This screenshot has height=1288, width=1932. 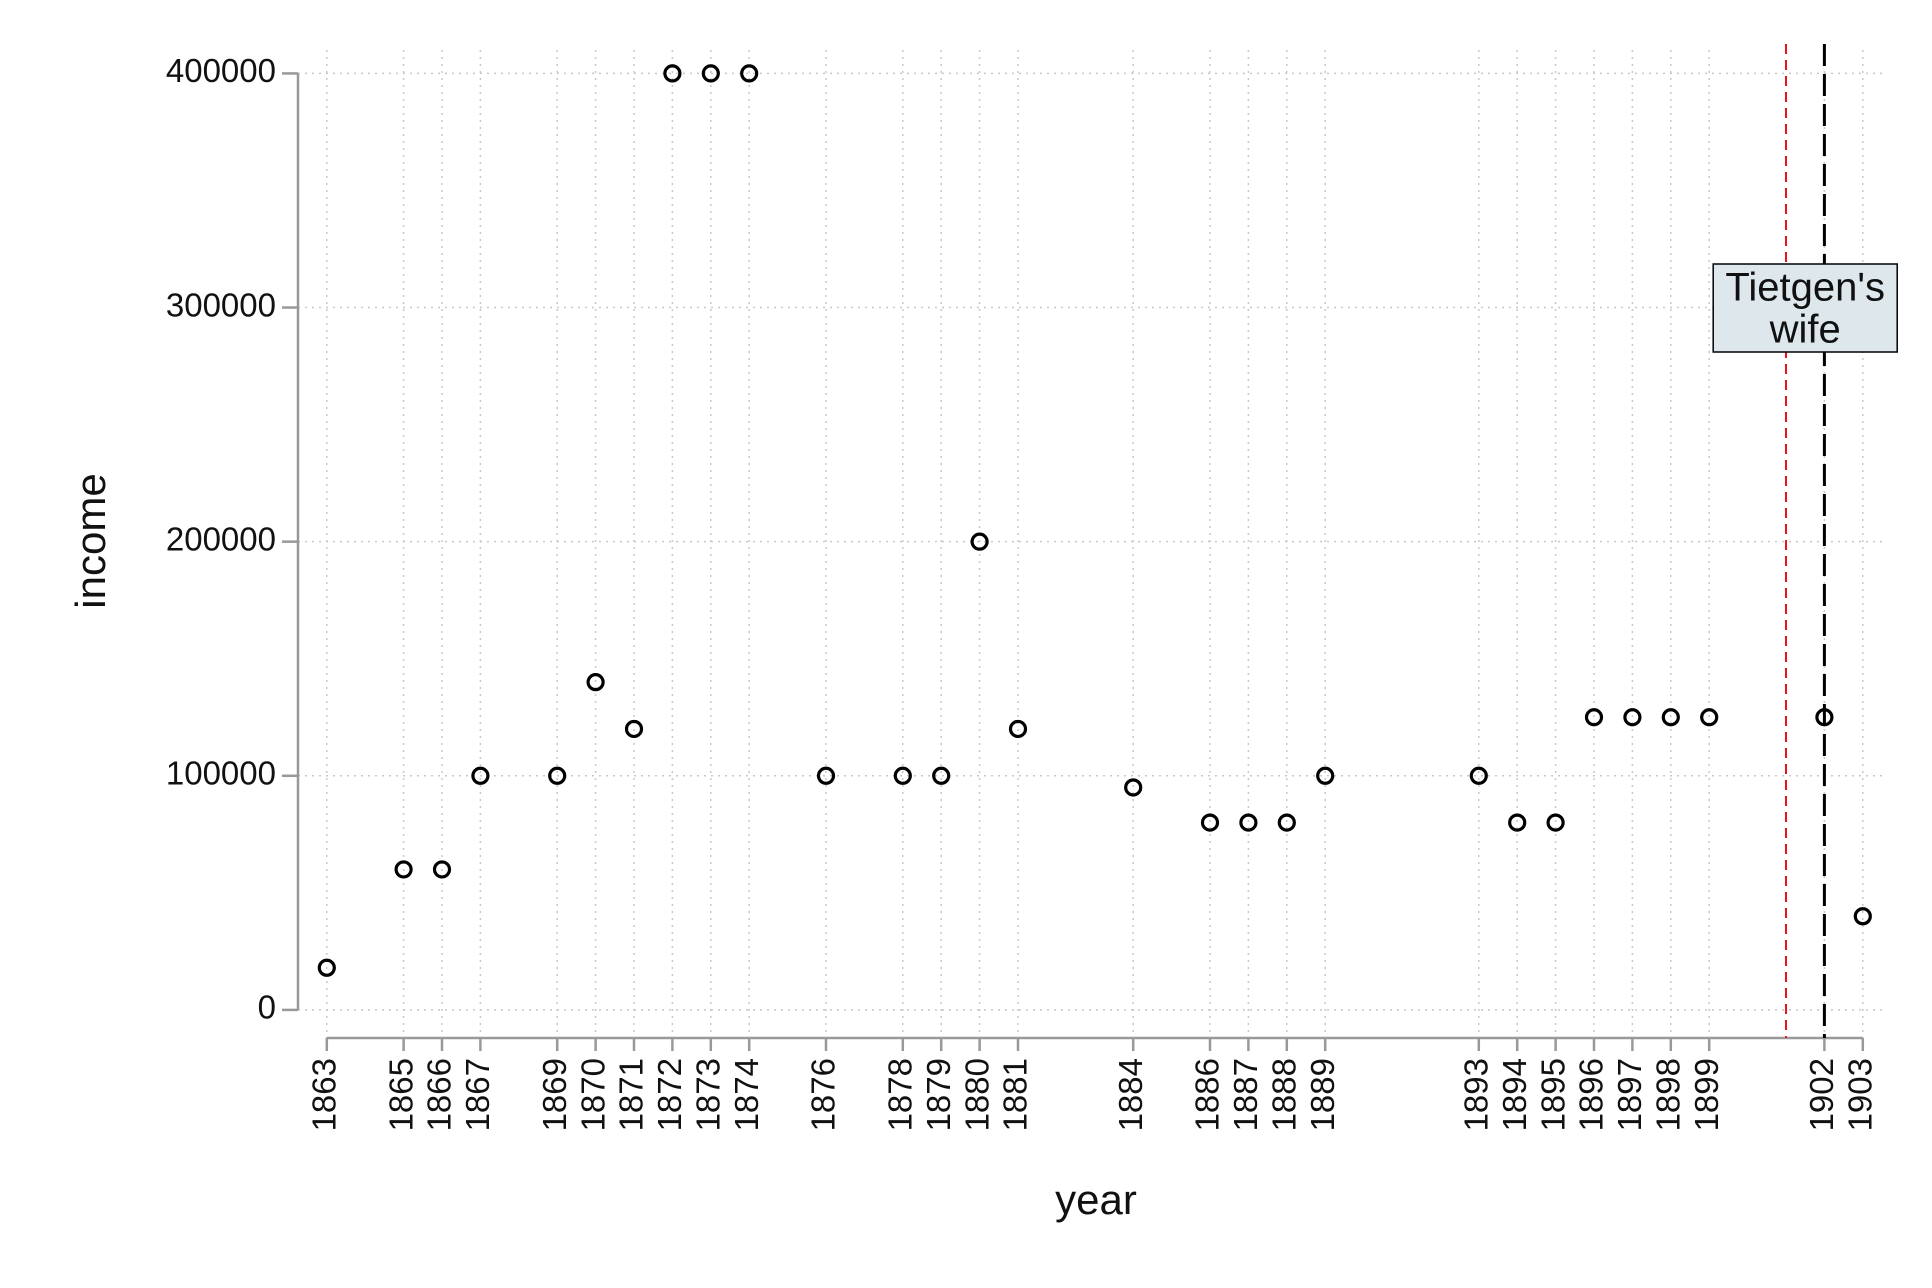 I want to click on annotation-box, so click(x=1805, y=308).